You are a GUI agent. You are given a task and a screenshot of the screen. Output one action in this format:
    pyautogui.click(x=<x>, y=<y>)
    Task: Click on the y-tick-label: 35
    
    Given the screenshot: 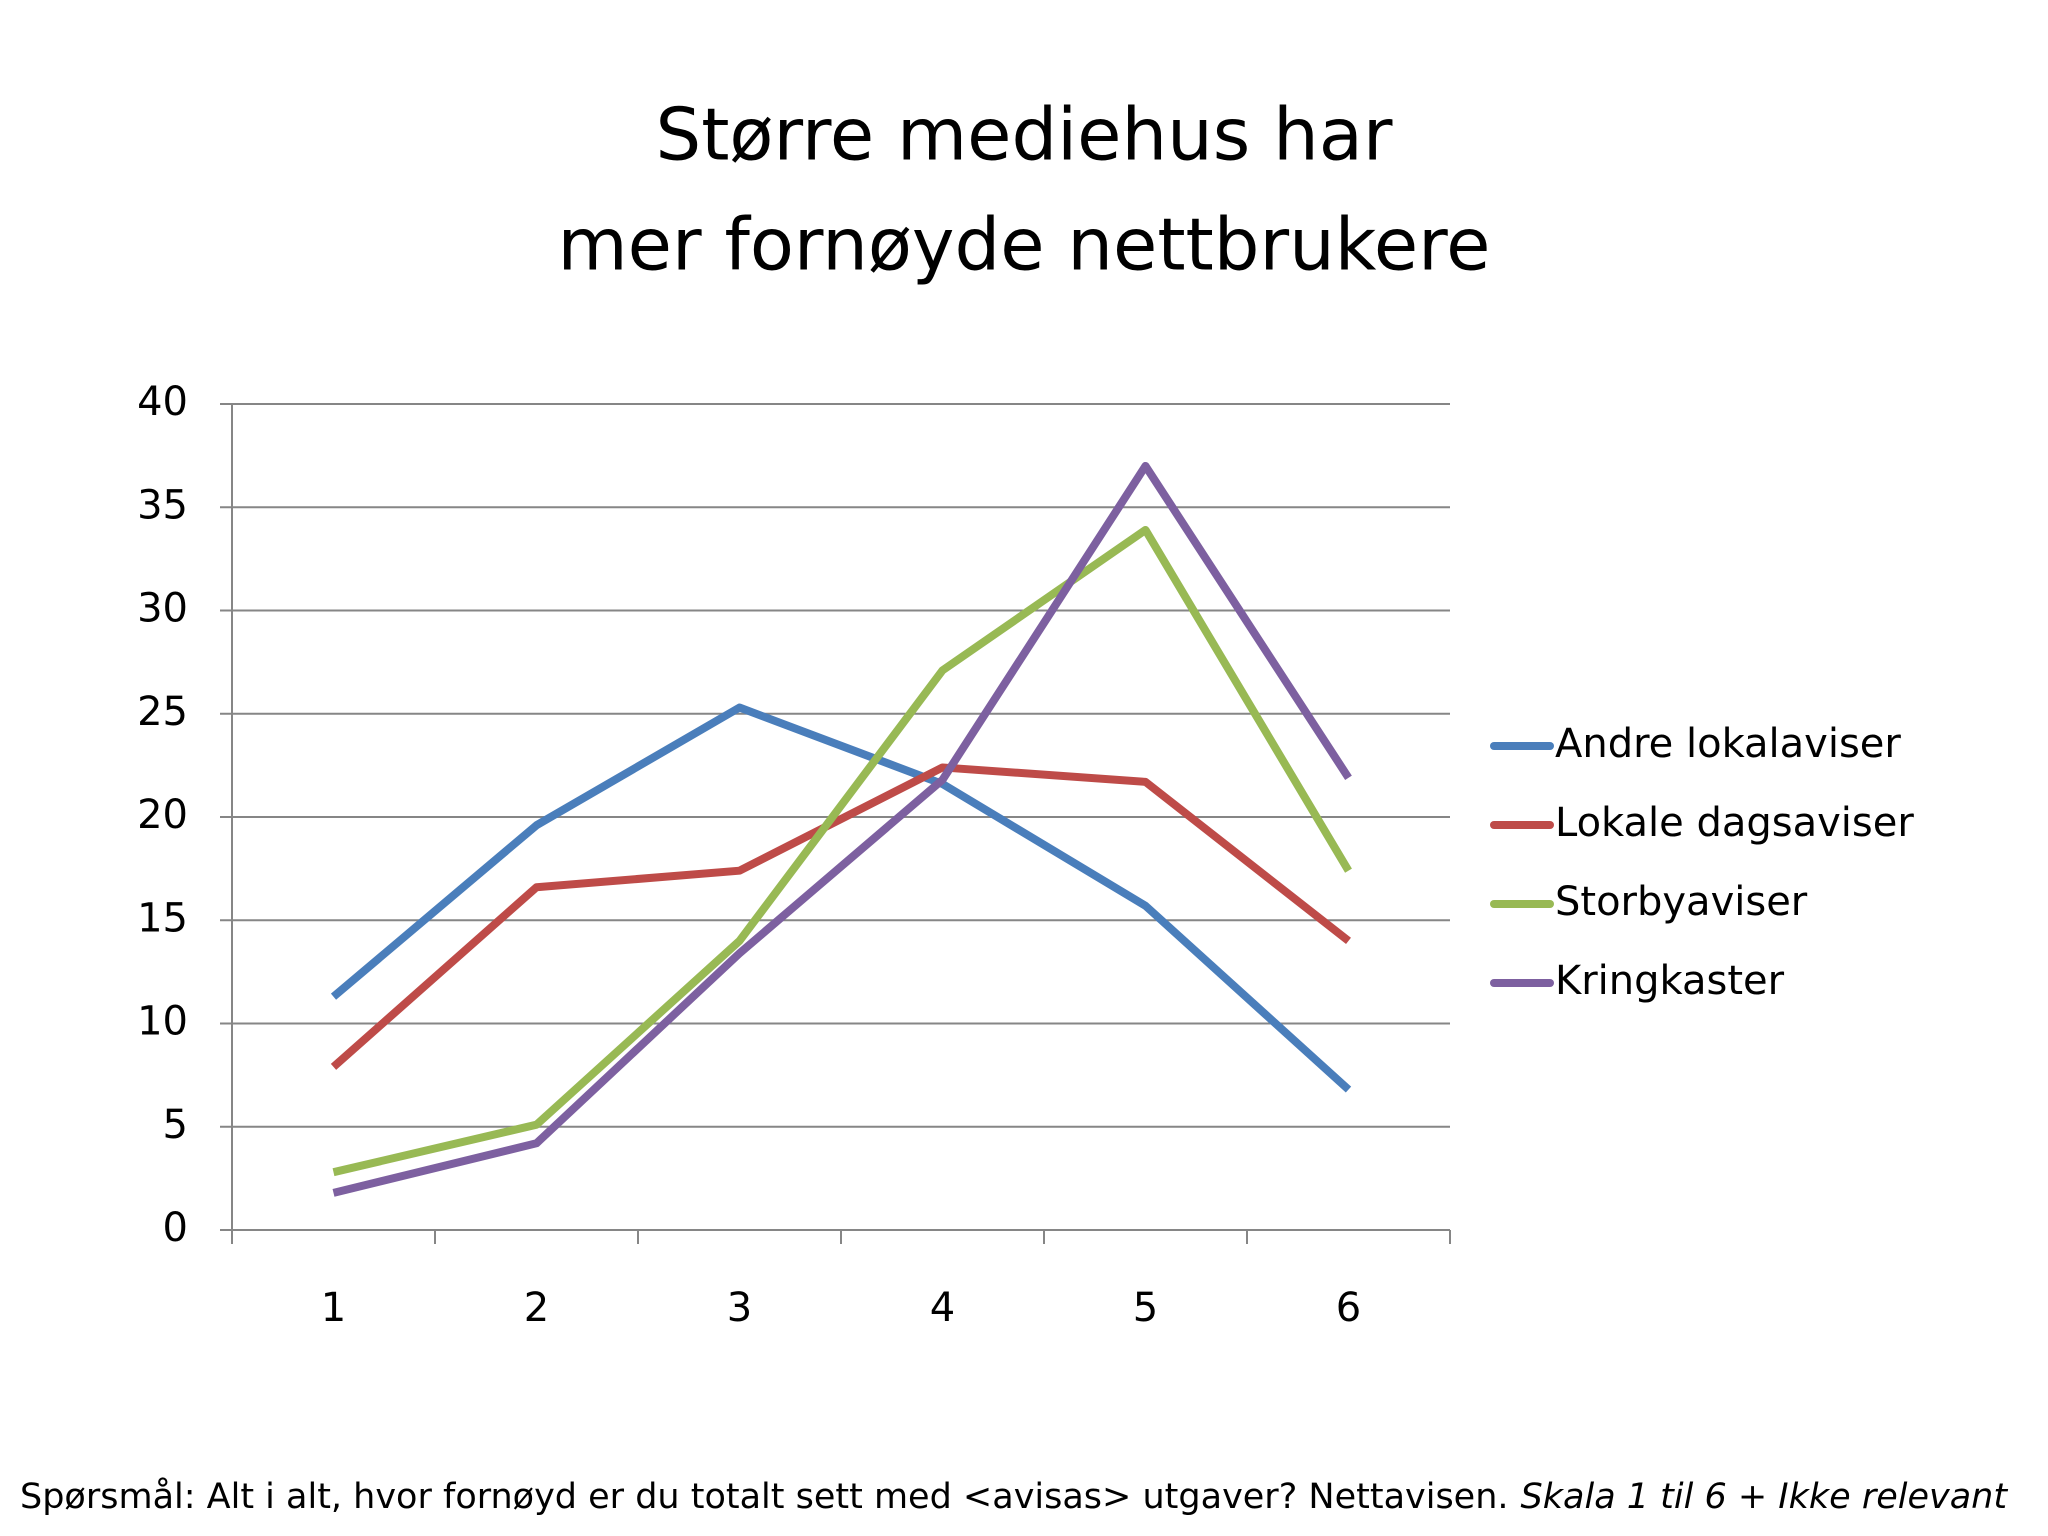 What is the action you would take?
    pyautogui.click(x=162, y=505)
    